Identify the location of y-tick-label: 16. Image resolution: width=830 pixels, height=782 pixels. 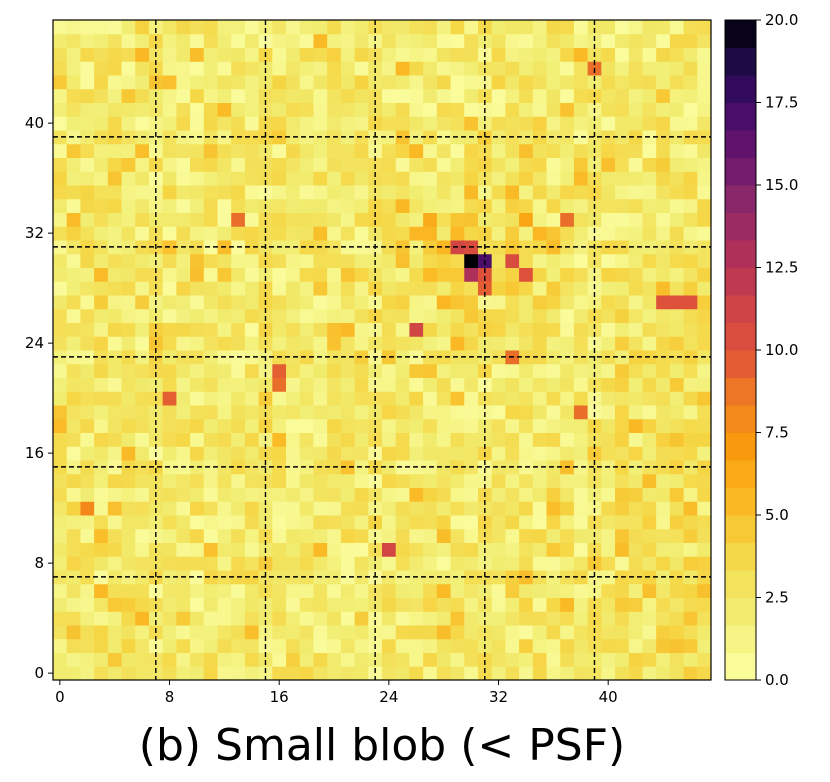
(34, 453).